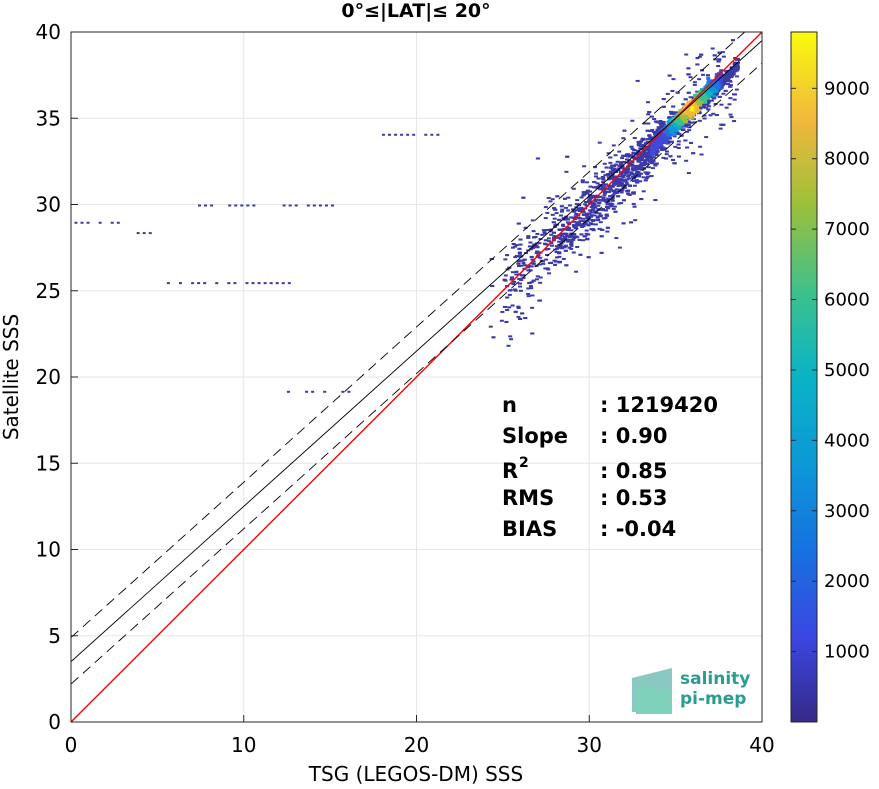 This screenshot has height=789, width=879. Describe the element at coordinates (524, 463) in the screenshot. I see `stat-superscript: 2` at that location.